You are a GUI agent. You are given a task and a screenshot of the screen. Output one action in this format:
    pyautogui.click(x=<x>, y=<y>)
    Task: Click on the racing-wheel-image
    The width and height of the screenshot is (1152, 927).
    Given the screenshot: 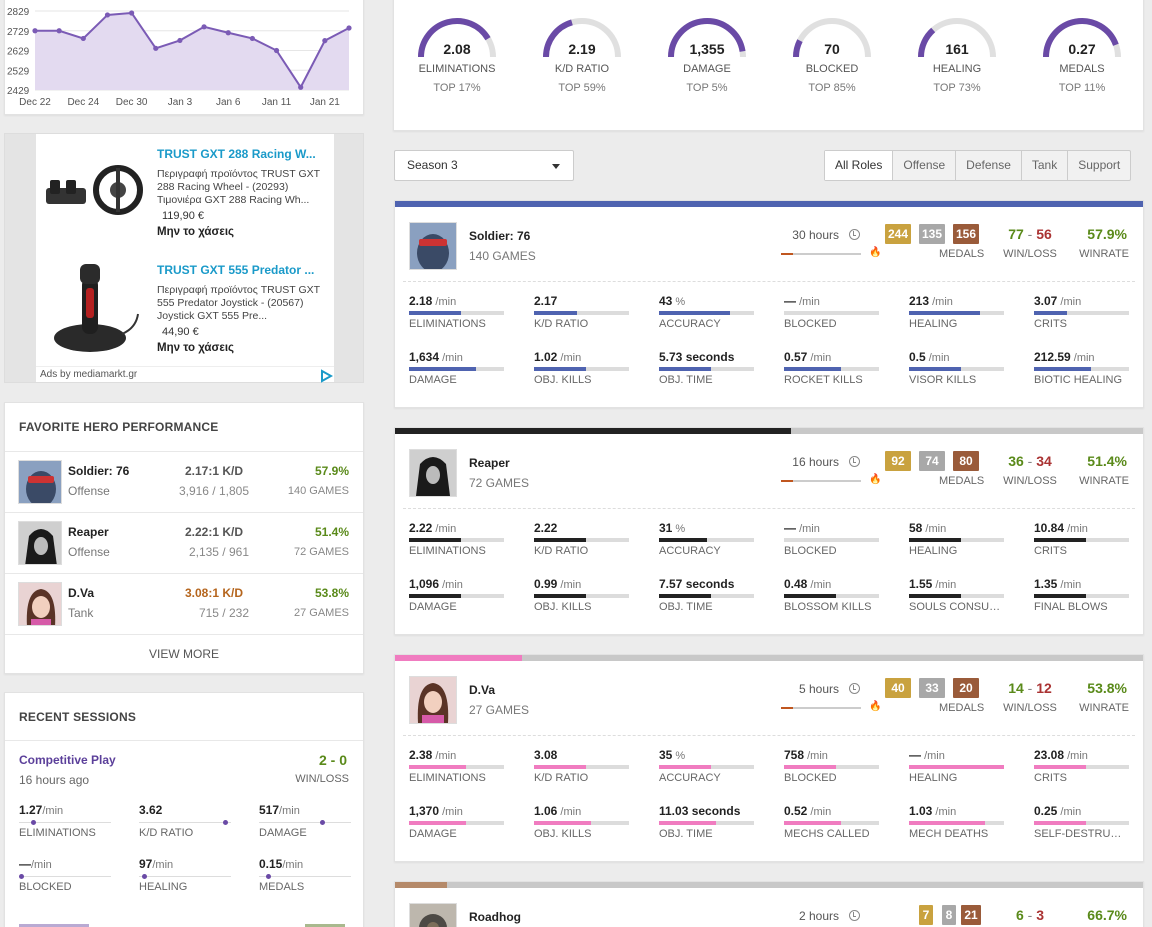 What is the action you would take?
    pyautogui.click(x=94, y=189)
    